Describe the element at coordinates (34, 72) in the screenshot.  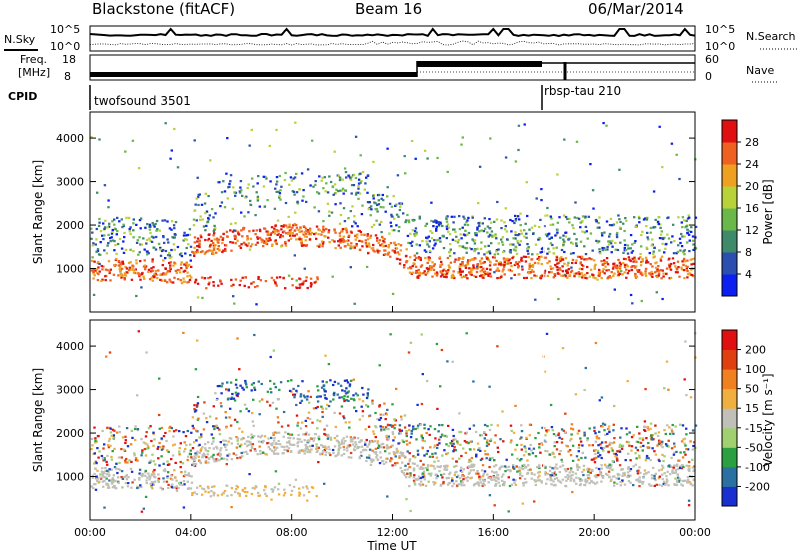
I see `freq-label-2: [MHz]` at that location.